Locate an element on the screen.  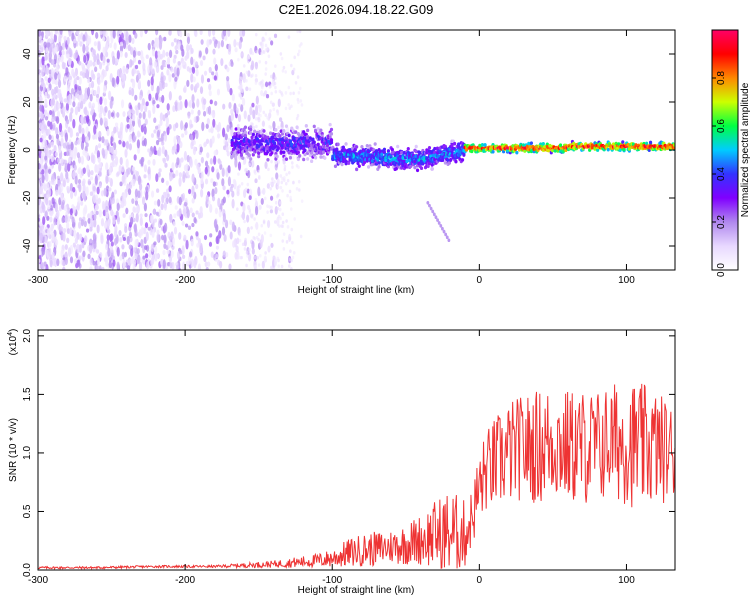
colorbar-tick-label: 0.6 is located at coordinates (721, 126).